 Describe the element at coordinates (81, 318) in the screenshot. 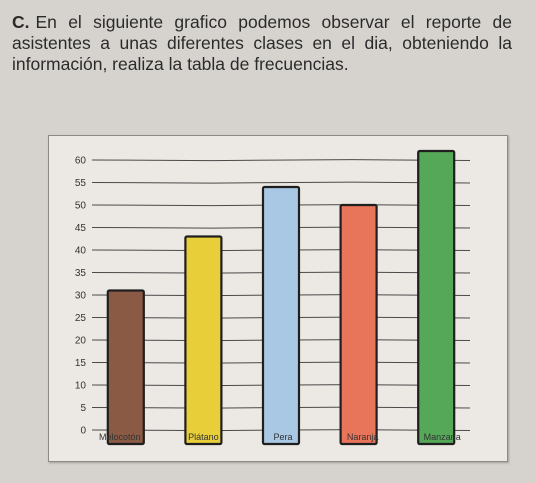

I see `y-tick-label: 25` at that location.